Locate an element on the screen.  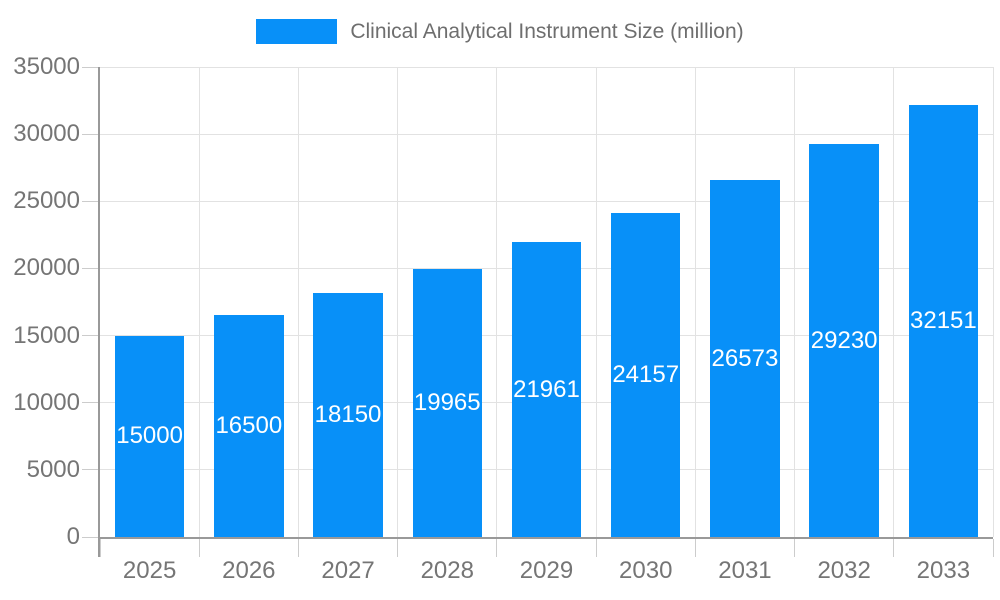
bar-value-label: 16500 is located at coordinates (249, 426).